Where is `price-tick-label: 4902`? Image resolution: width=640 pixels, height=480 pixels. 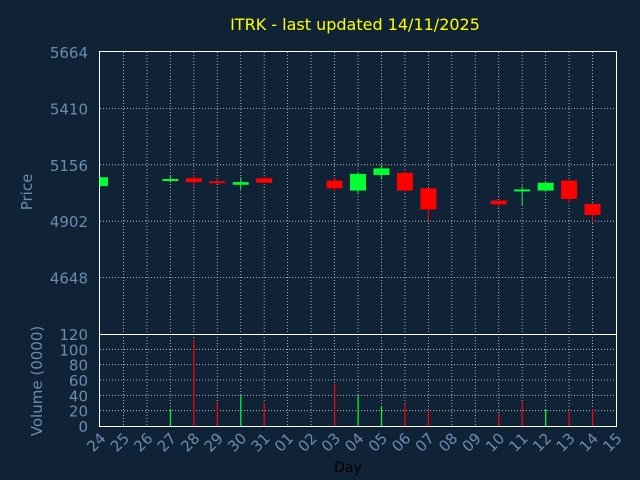 price-tick-label: 4902 is located at coordinates (69, 222).